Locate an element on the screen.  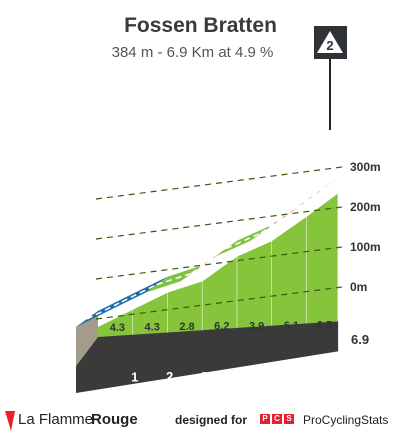
climb-subtitle: 384 m - 6.9 Km at 4.9 % is located at coordinates (192, 52).